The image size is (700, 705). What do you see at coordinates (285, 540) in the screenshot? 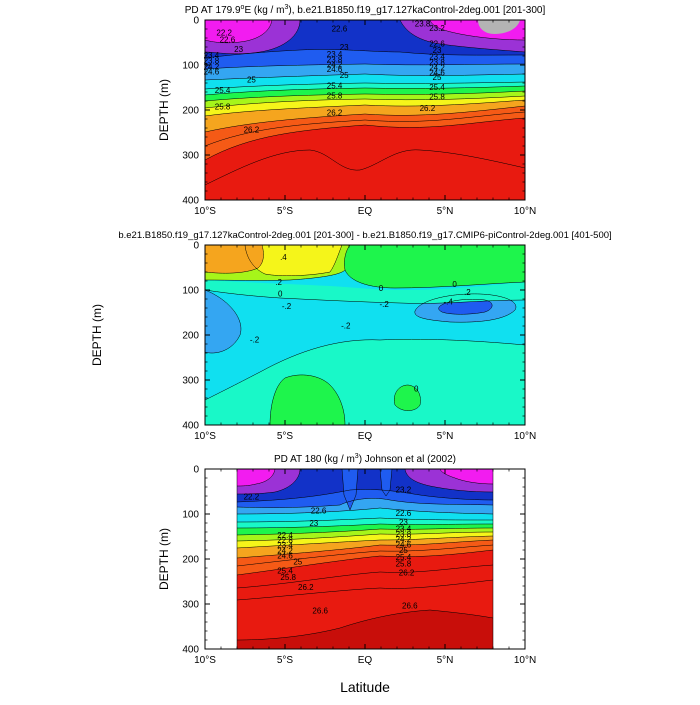
I see `contour-label: 22.8` at bounding box center [285, 540].